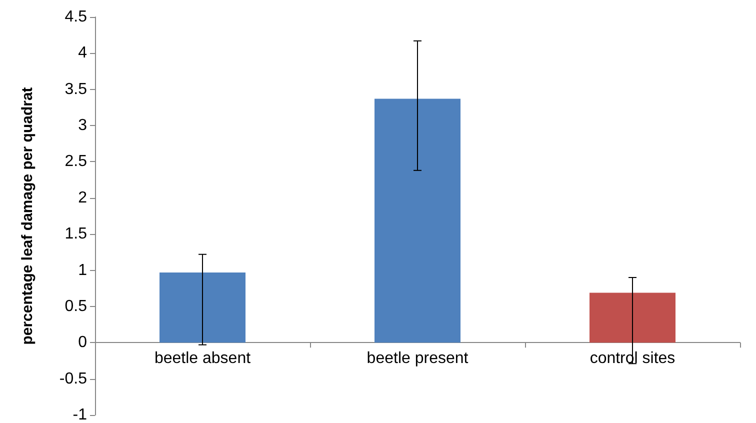  What do you see at coordinates (83, 343) in the screenshot?
I see `y-tick-label: 0` at bounding box center [83, 343].